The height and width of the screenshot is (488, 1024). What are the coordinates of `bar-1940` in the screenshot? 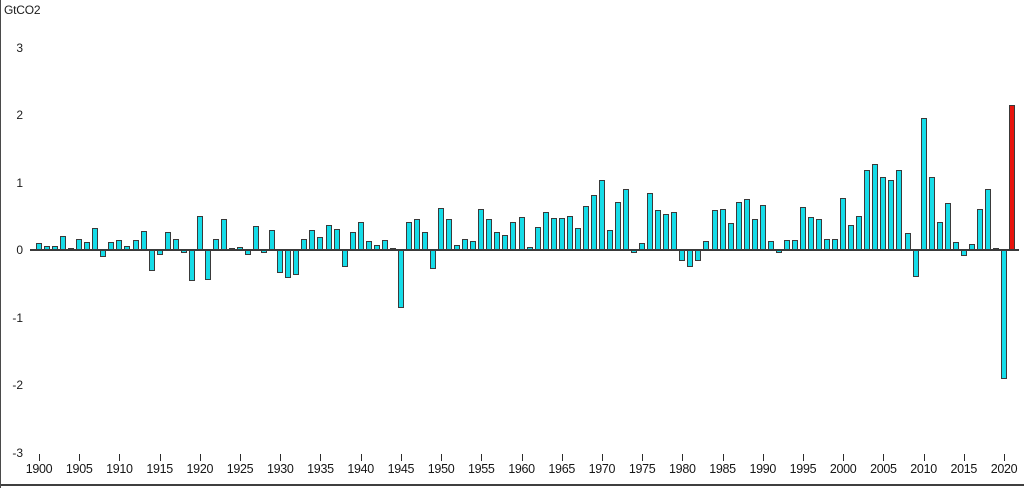 It's located at (360, 236).